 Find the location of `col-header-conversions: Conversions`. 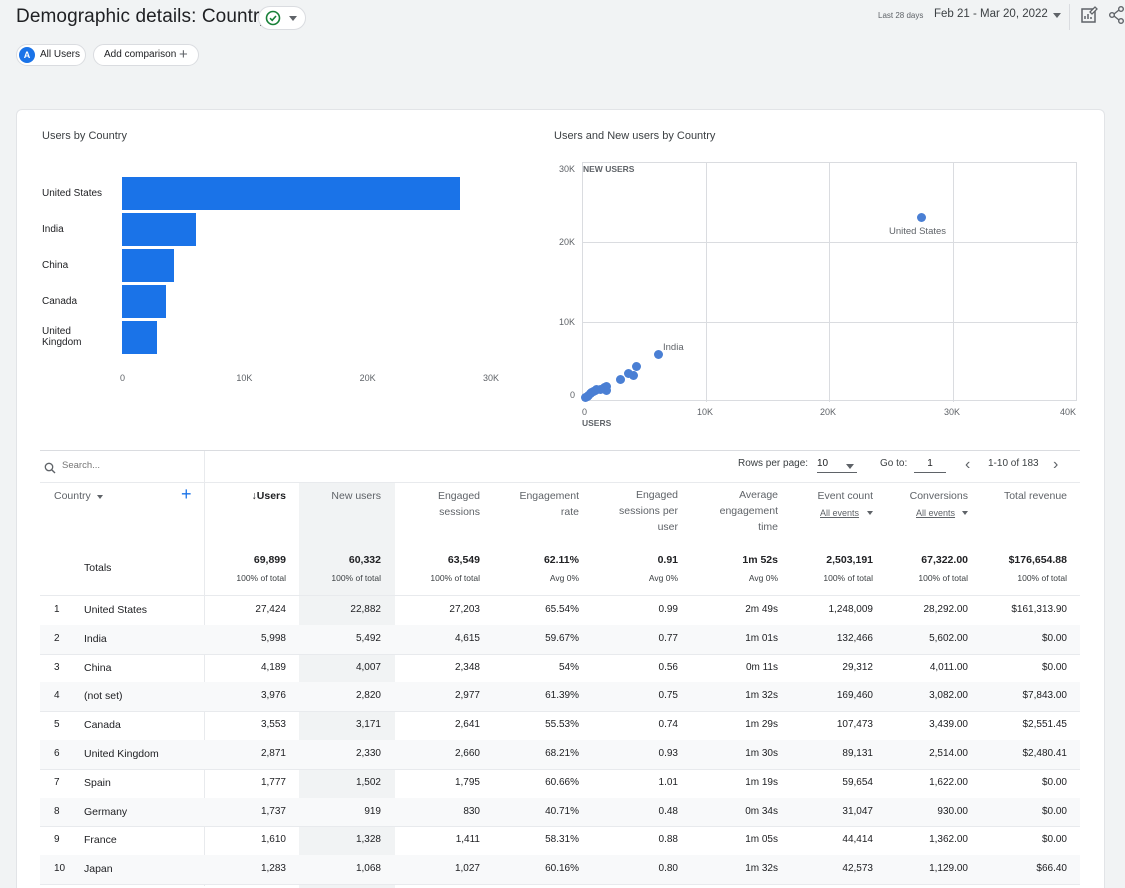

col-header-conversions: Conversions is located at coordinates (938, 496).